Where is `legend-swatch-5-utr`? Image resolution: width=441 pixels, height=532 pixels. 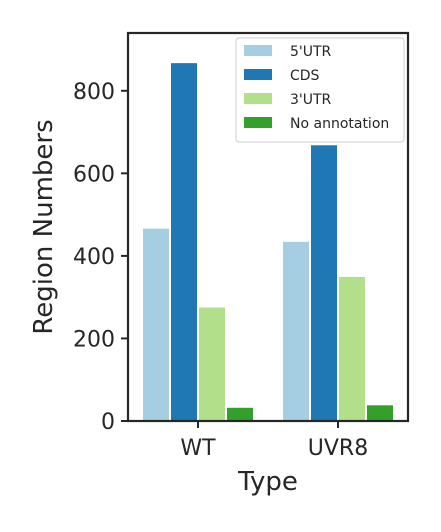 legend-swatch-5-utr is located at coordinates (258, 50).